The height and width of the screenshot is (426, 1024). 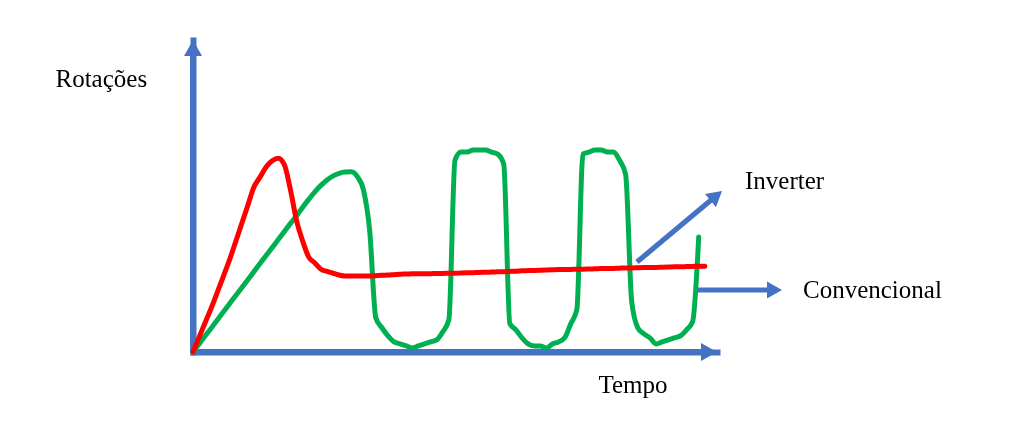 What do you see at coordinates (785, 180) in the screenshot?
I see `text: Inverter` at bounding box center [785, 180].